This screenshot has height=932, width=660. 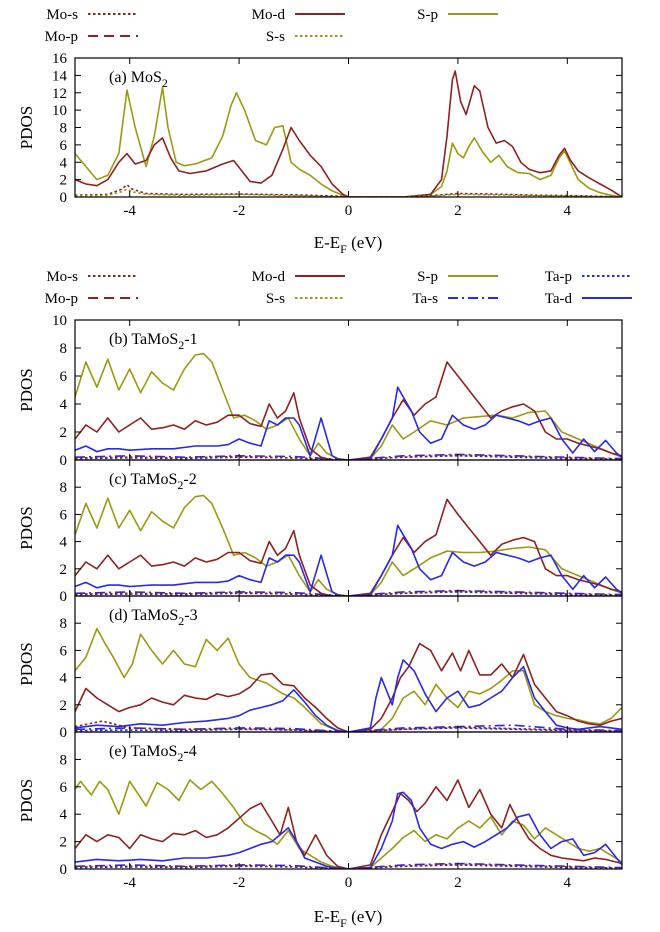 I want to click on x-axis-title-bottom: E-EF (eV), so click(x=348, y=918).